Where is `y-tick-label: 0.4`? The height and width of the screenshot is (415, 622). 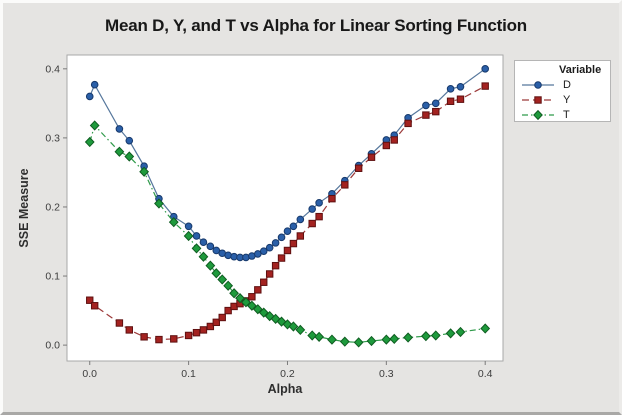 y-tick-label: 0.4 is located at coordinates (52, 69).